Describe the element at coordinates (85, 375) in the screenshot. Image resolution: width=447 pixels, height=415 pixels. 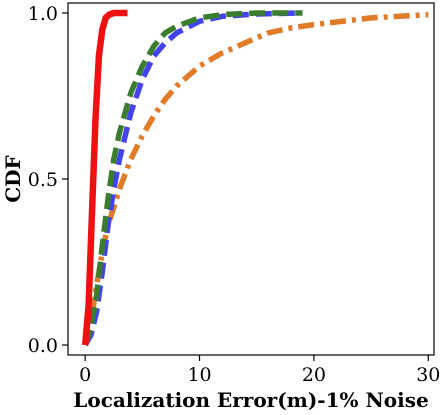
I see `x-tick-label: 0` at that location.